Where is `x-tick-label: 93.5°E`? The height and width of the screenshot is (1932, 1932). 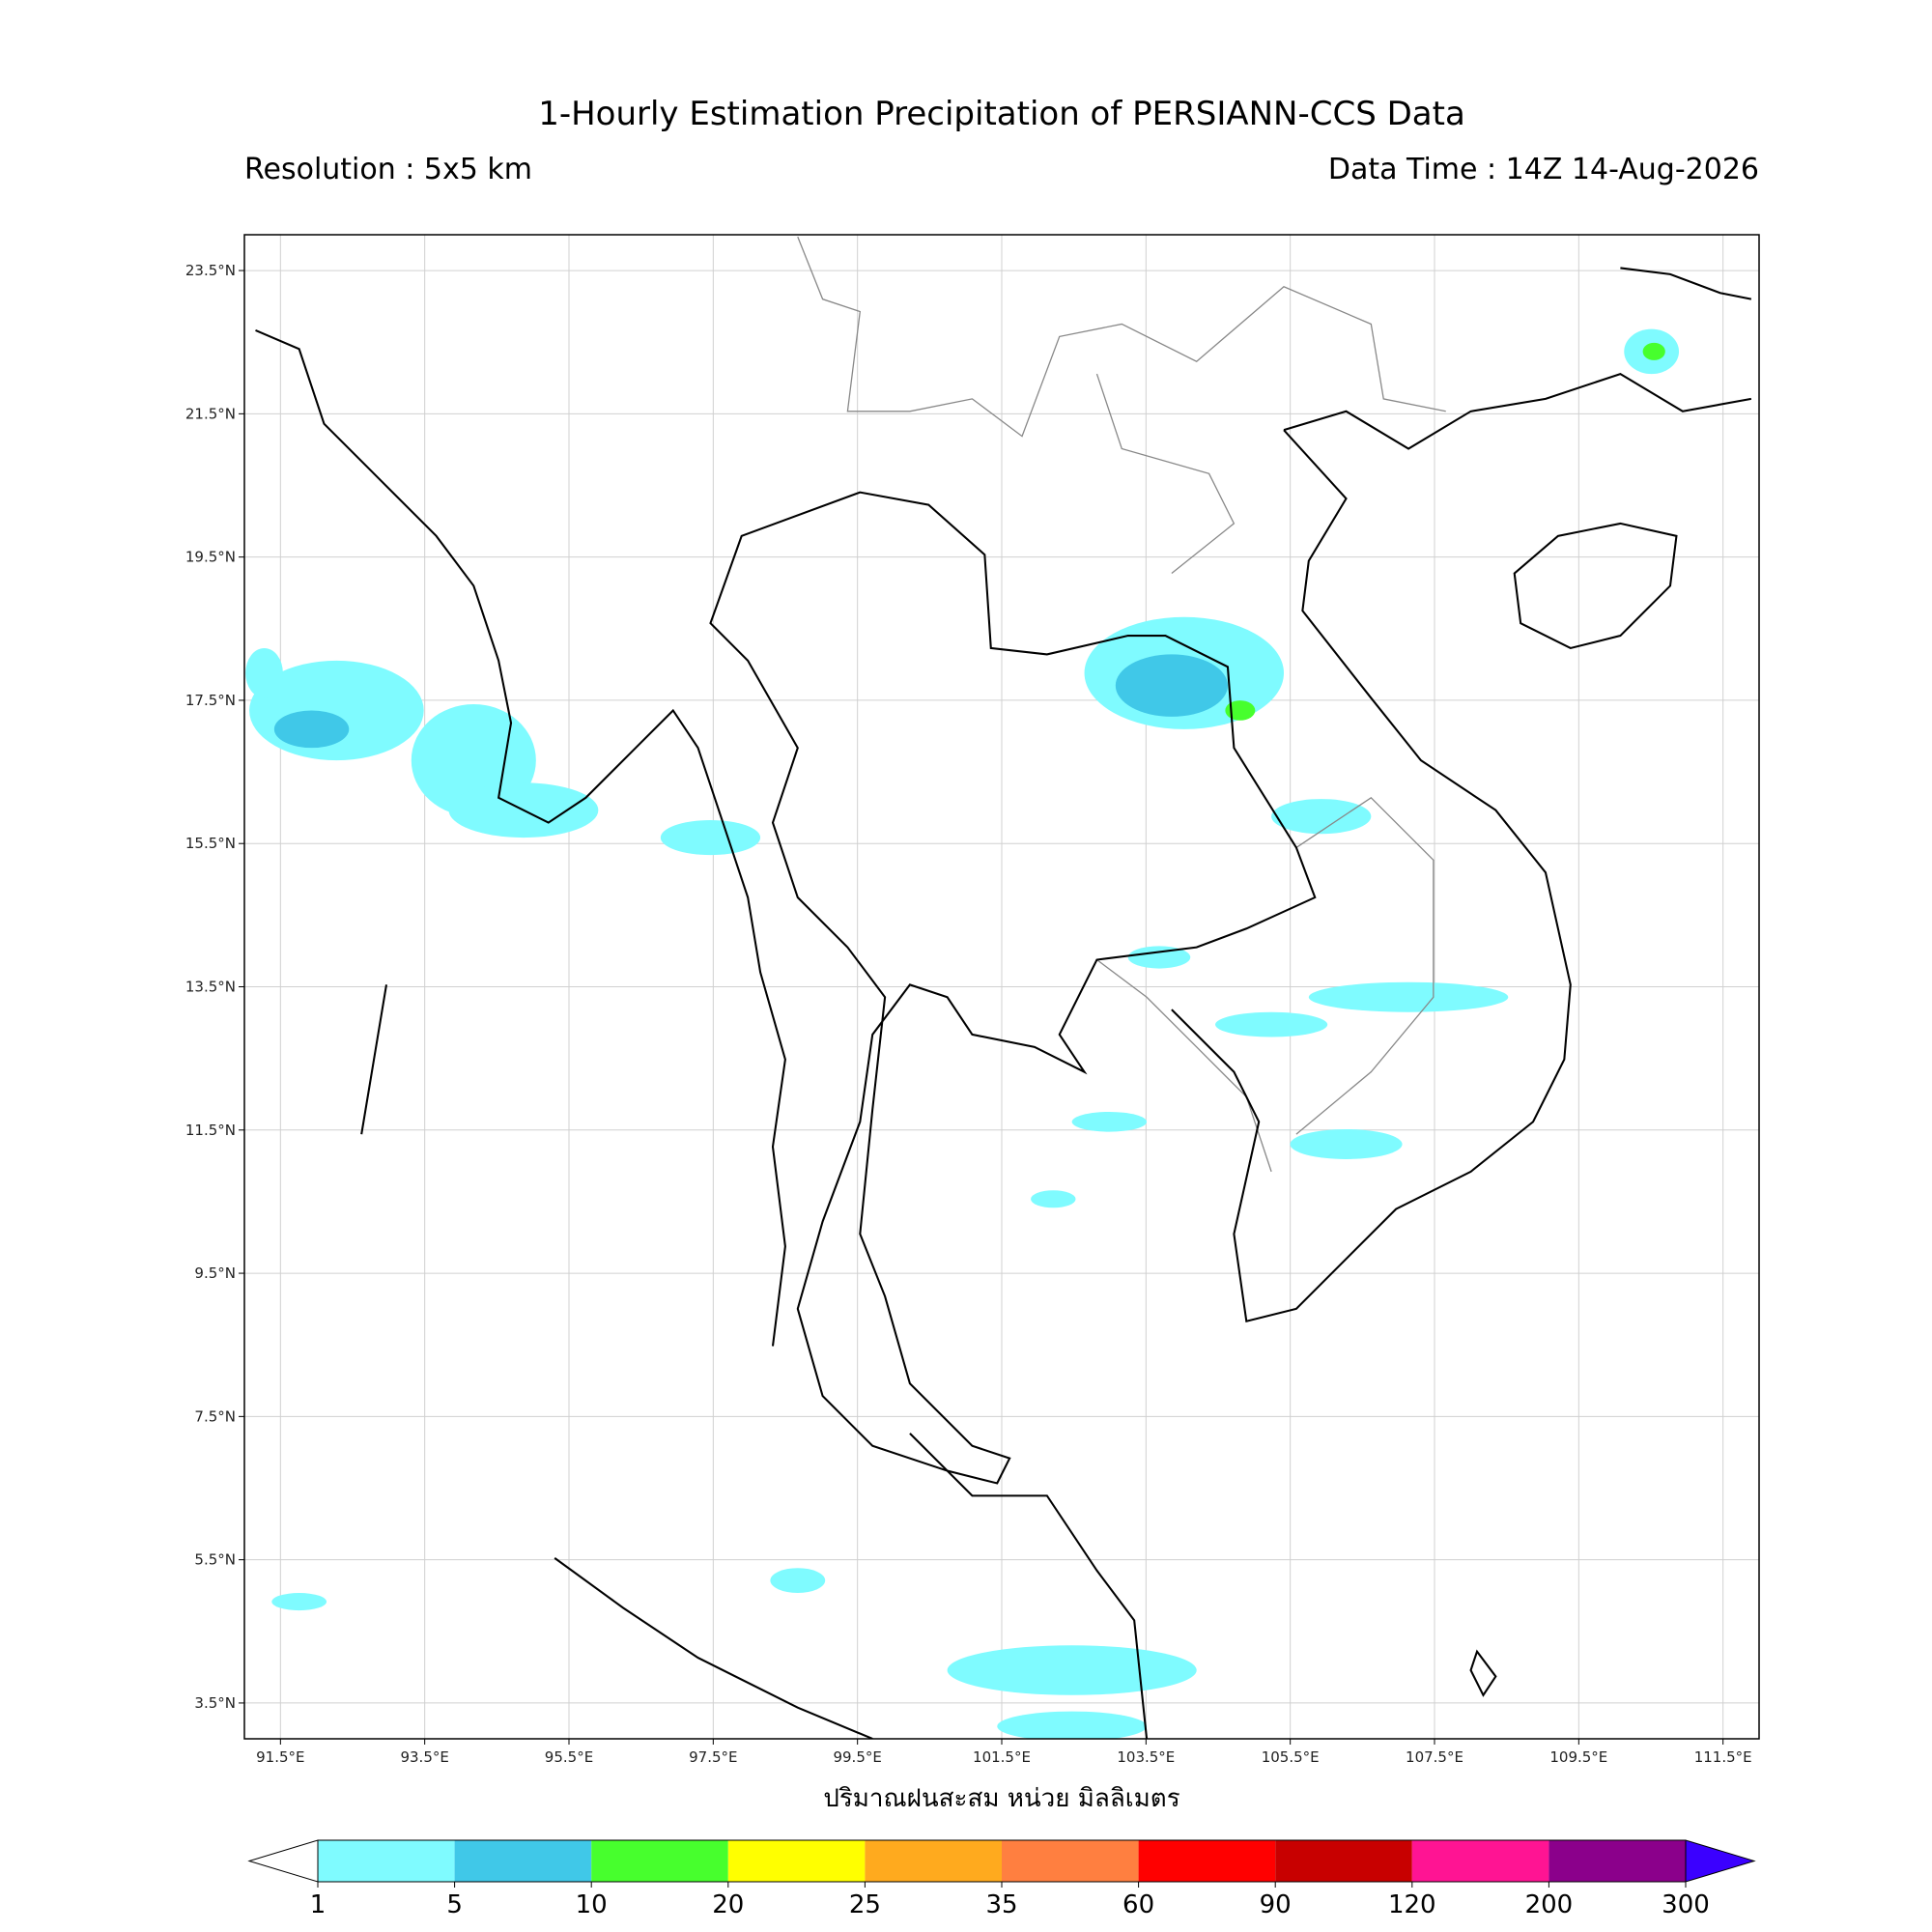
x-tick-label: 93.5°E is located at coordinates (424, 1757).